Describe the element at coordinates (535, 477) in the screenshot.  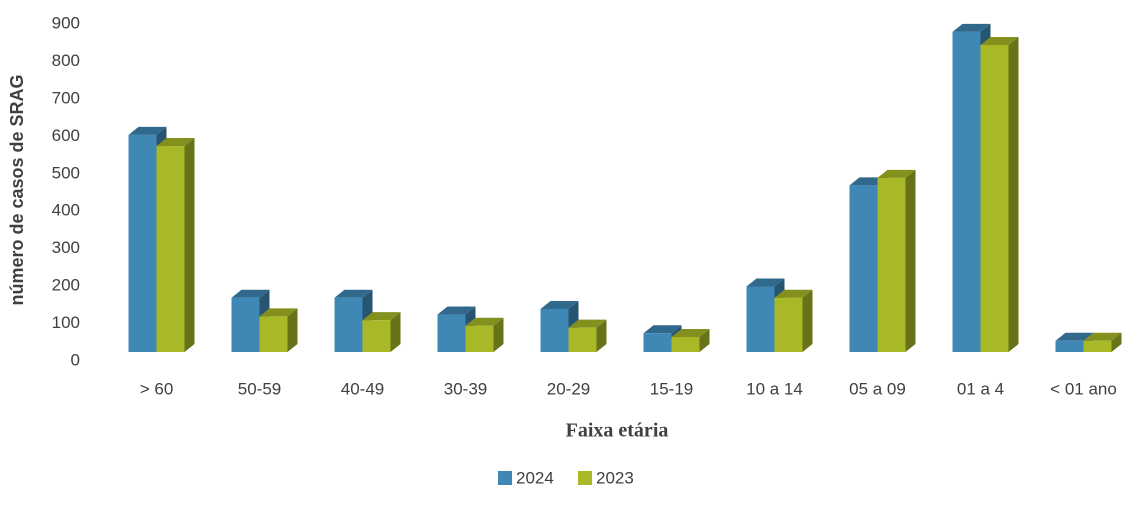
I see `legend-label: 2024` at that location.